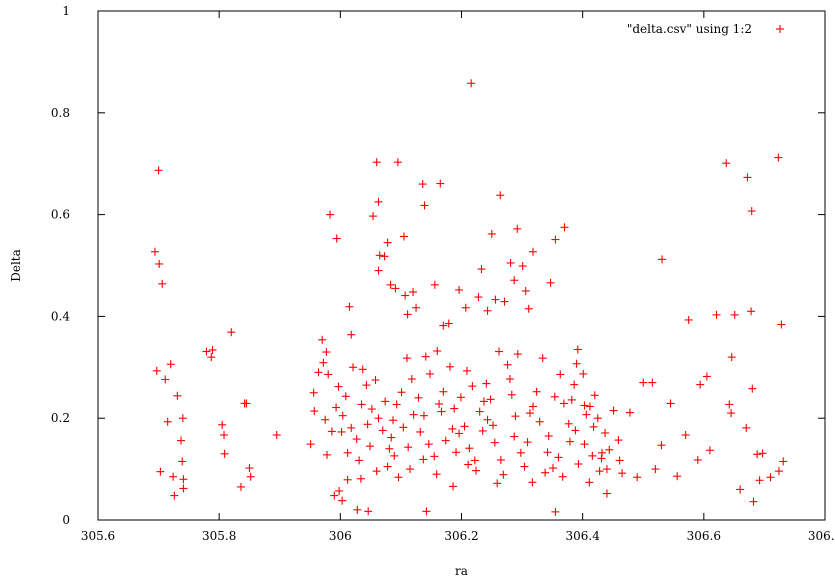 Image resolution: width=835 pixels, height=583 pixels. I want to click on legend-marker, so click(780, 29).